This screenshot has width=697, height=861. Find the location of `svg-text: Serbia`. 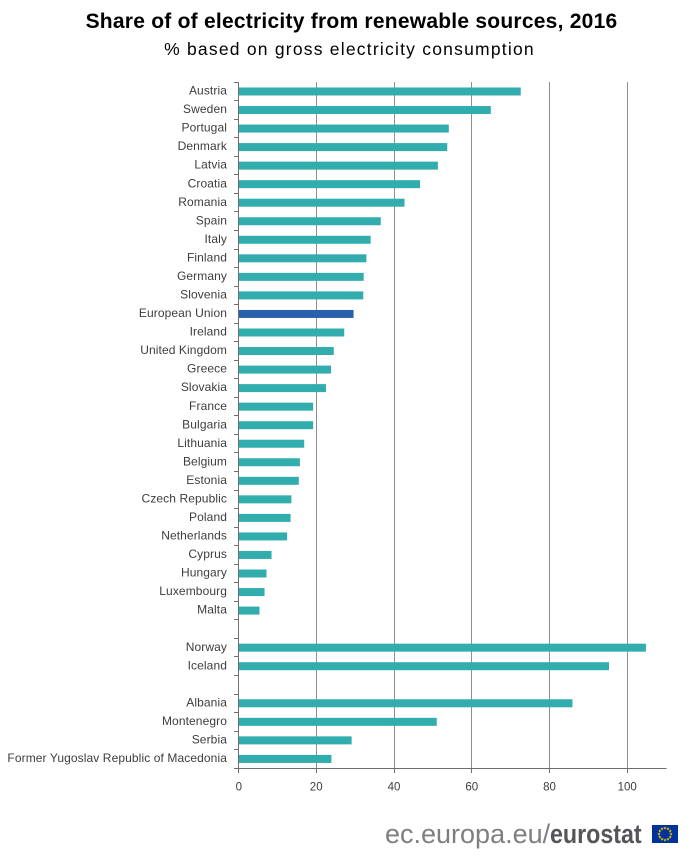

svg-text: Serbia is located at coordinates (210, 739).